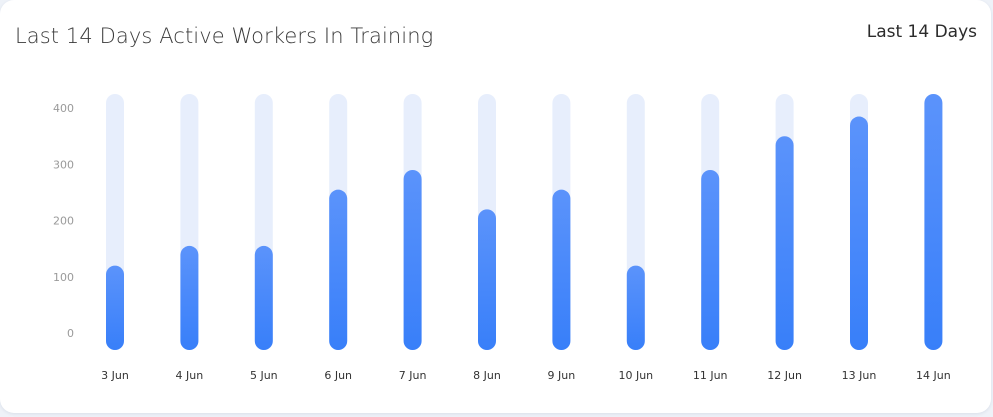 This screenshot has width=993, height=417. I want to click on x-tick-label: 9 Jun, so click(562, 375).